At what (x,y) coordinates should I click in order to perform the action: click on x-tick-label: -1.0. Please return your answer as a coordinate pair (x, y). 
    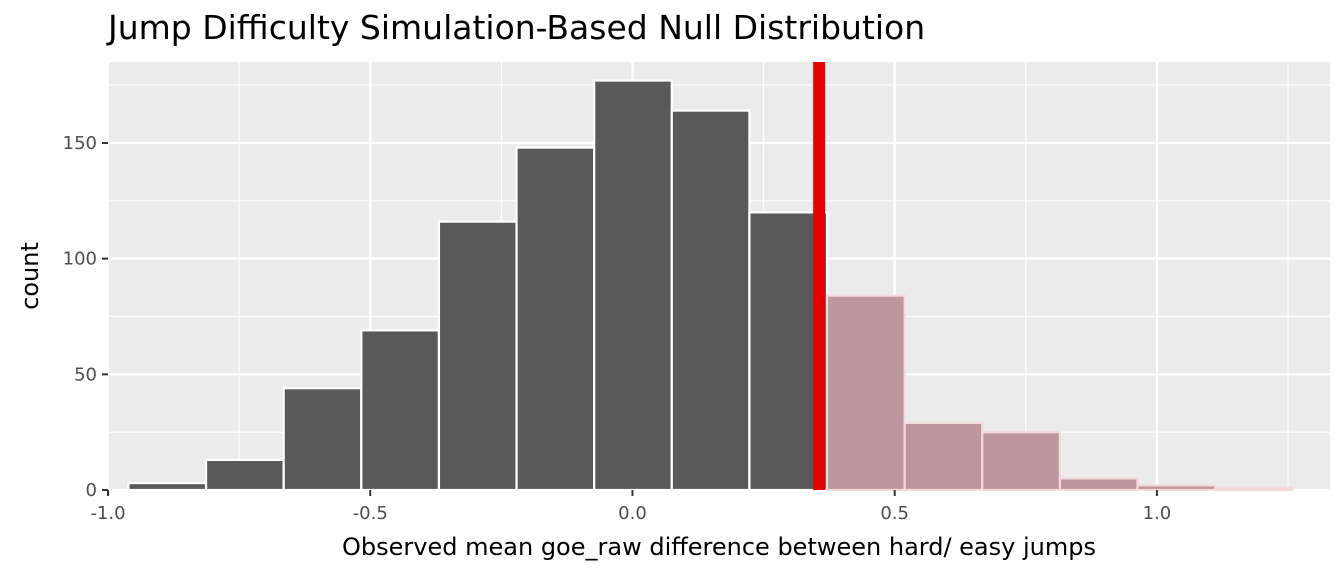
    Looking at the image, I should click on (107, 513).